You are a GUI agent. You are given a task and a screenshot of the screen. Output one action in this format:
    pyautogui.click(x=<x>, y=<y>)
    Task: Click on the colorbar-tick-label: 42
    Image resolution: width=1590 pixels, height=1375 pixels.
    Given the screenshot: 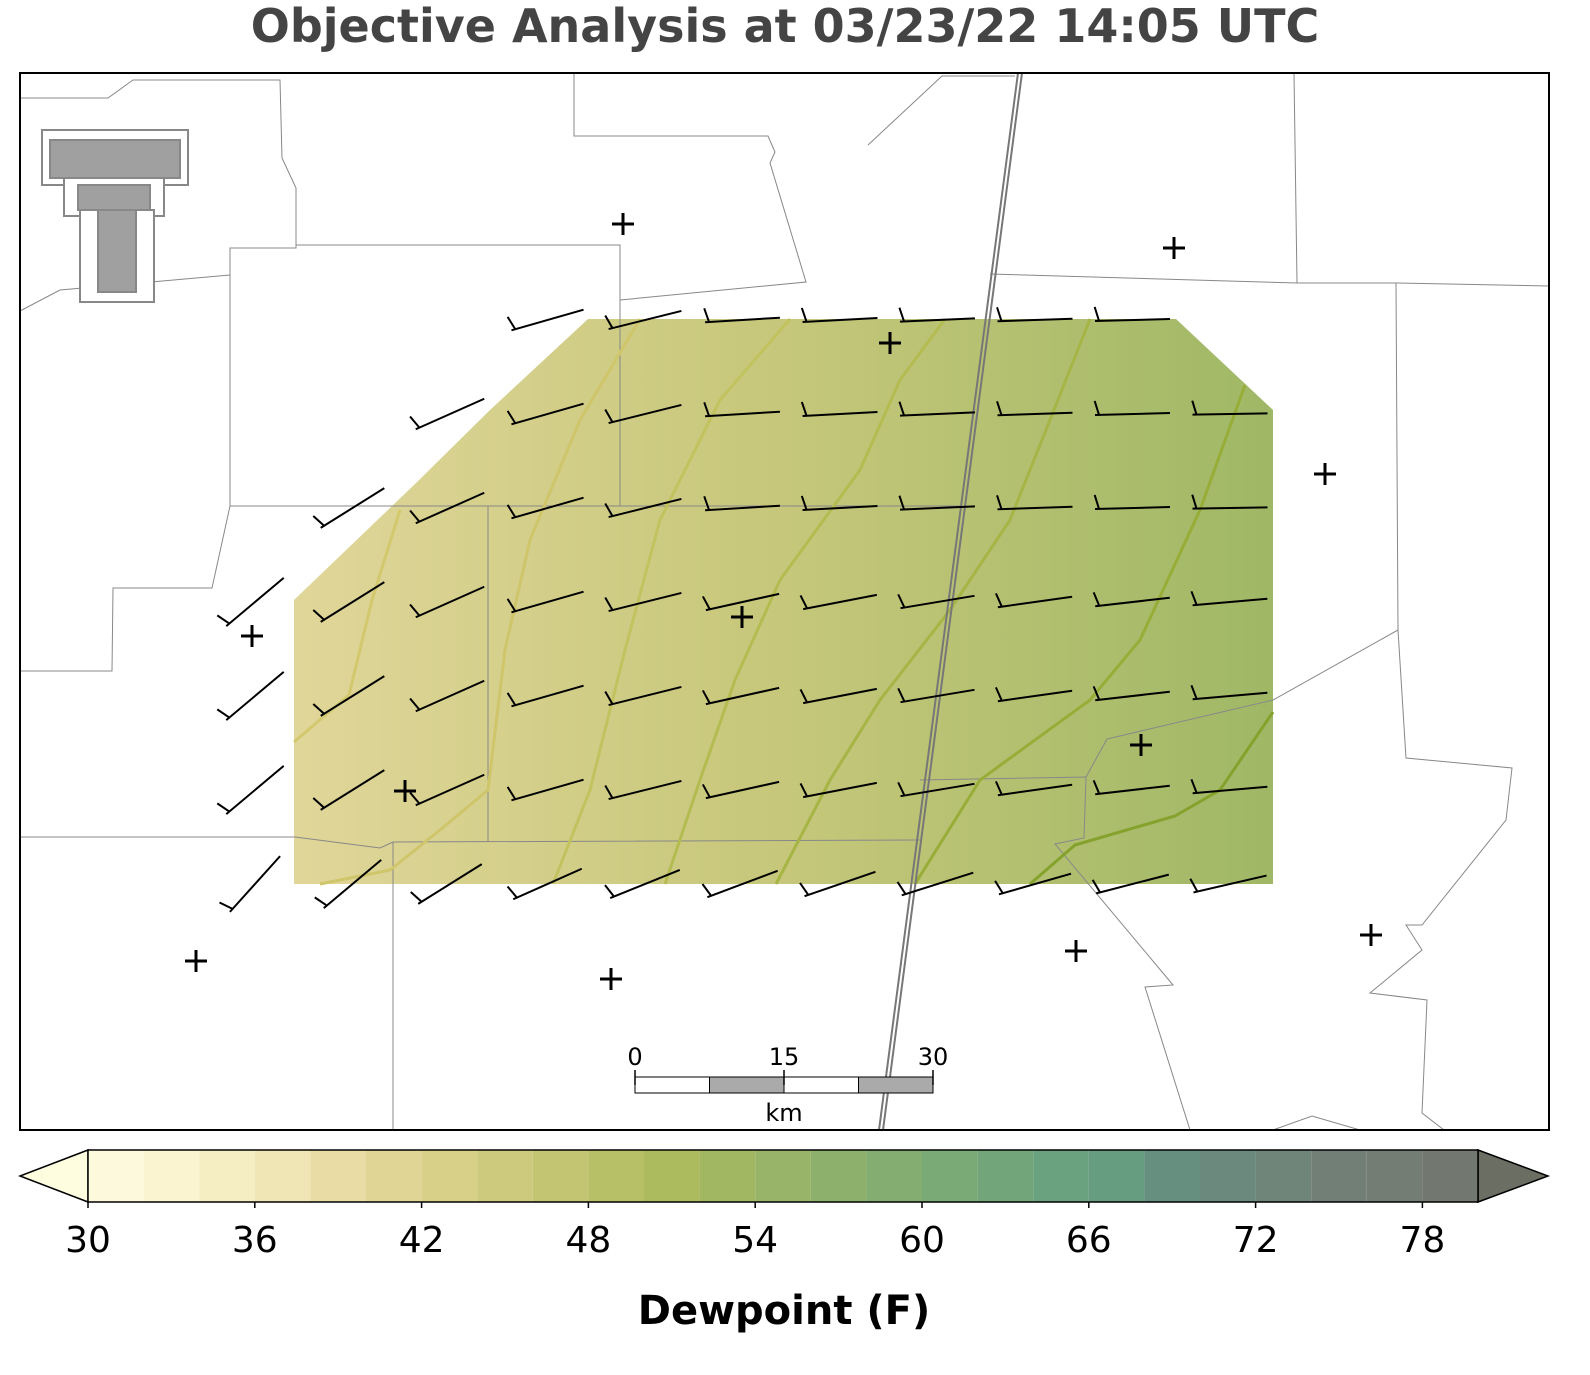 What is the action you would take?
    pyautogui.click(x=422, y=1240)
    